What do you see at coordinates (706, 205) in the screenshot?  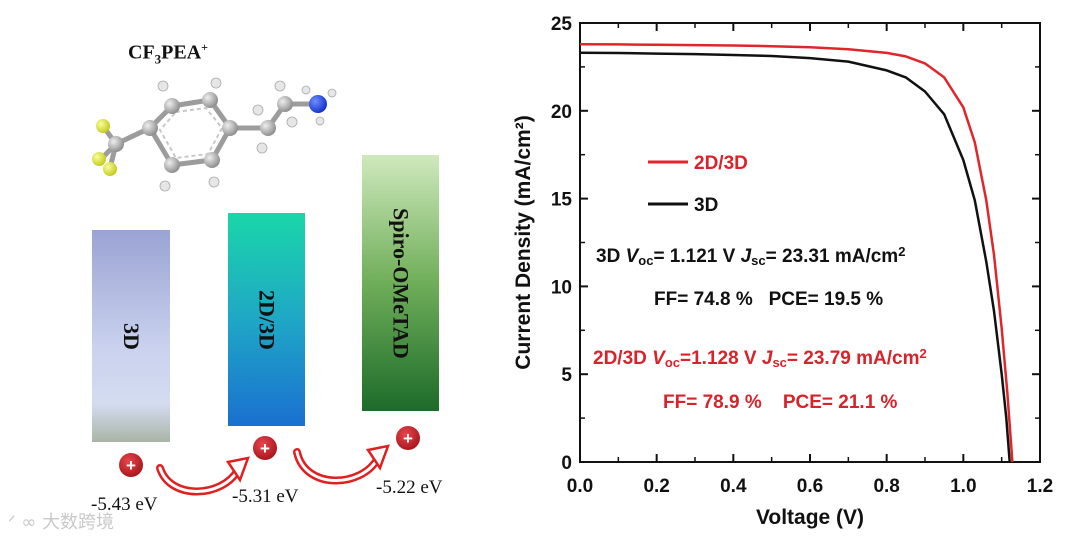 I see `legend-label: 3D` at bounding box center [706, 205].